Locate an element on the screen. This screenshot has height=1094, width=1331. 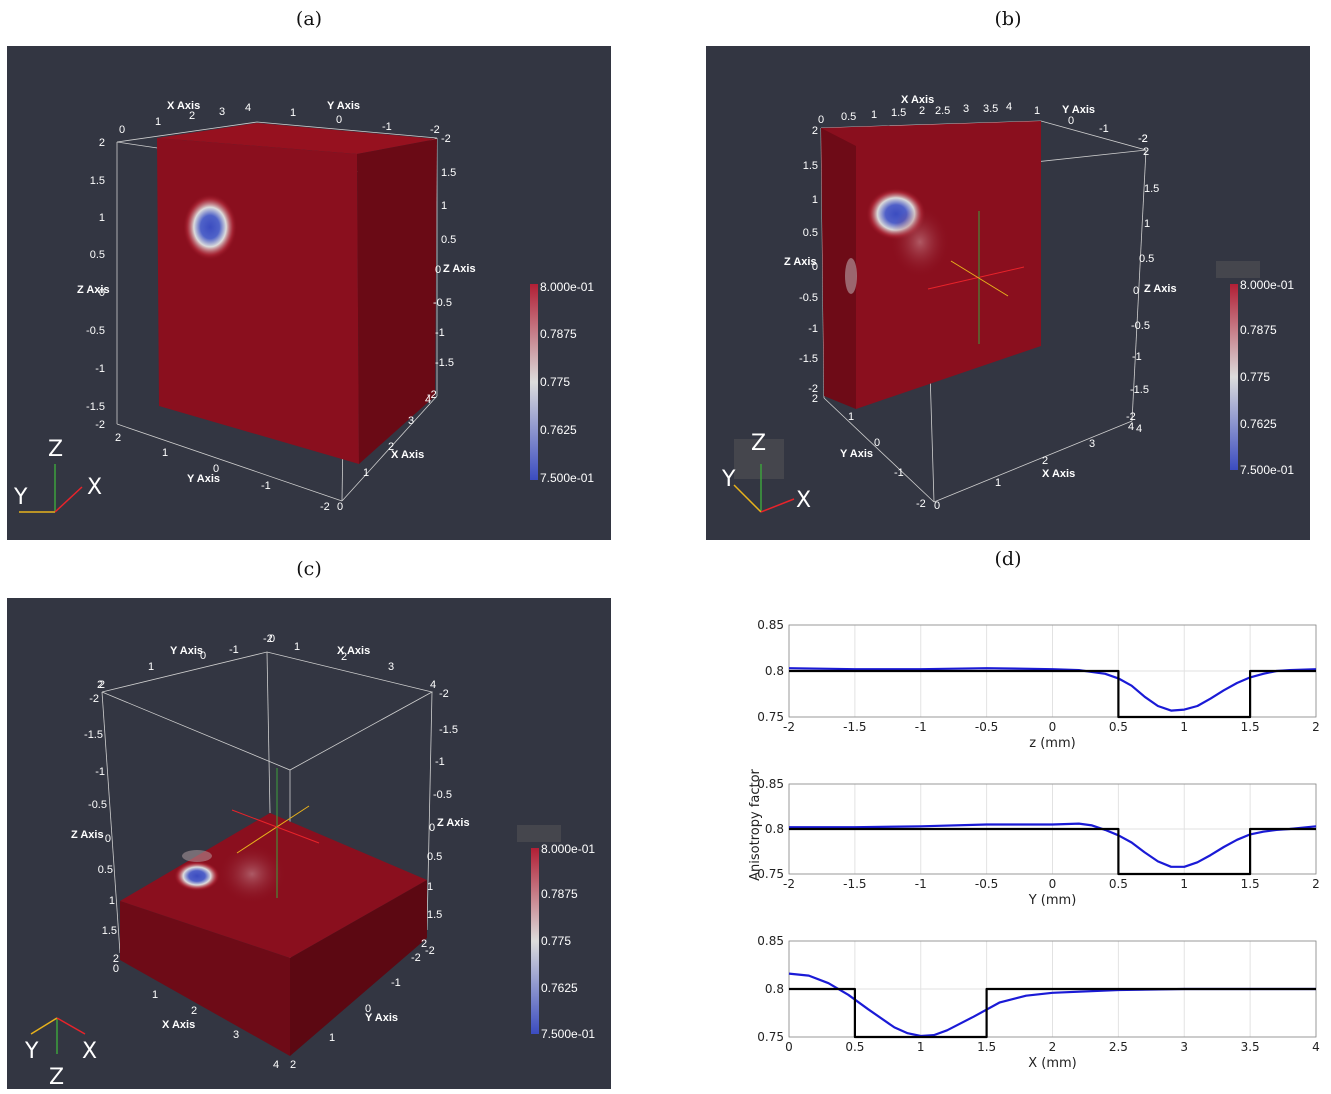
svg-text: 0.7875 is located at coordinates (558, 334).